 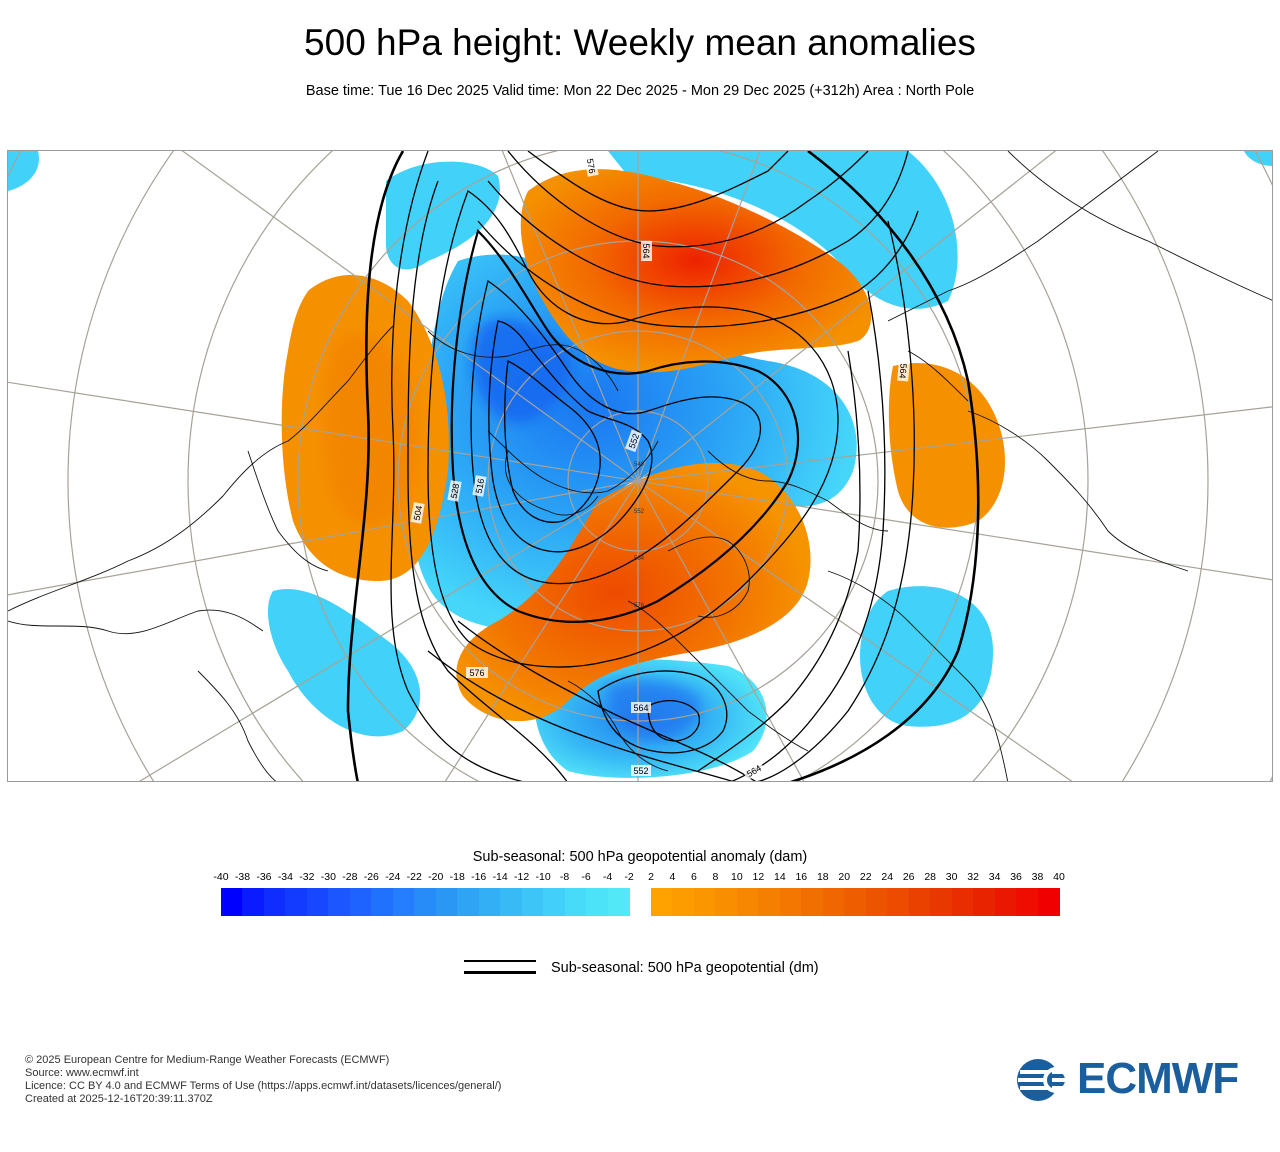 I want to click on colorbar-tick-label: 12, so click(x=758, y=877).